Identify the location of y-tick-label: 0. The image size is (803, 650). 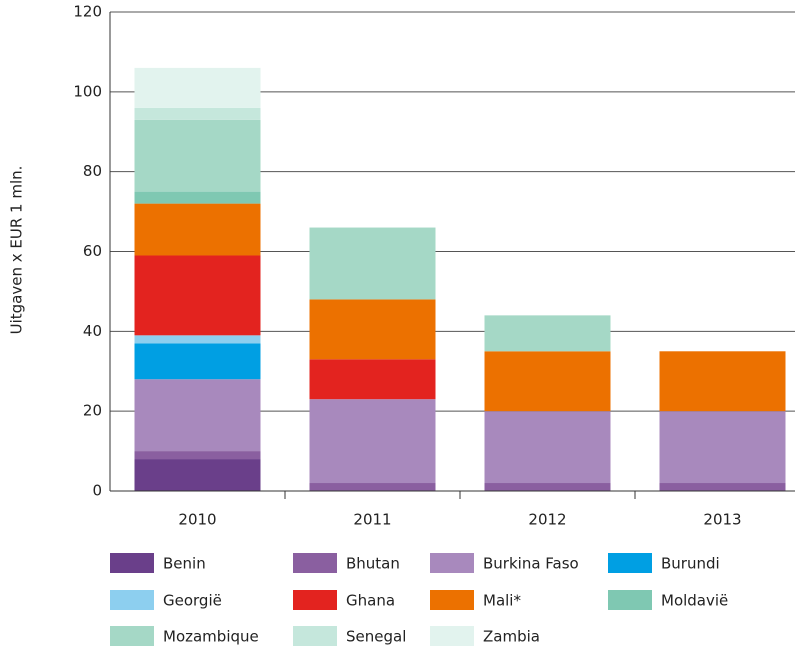
(97, 491).